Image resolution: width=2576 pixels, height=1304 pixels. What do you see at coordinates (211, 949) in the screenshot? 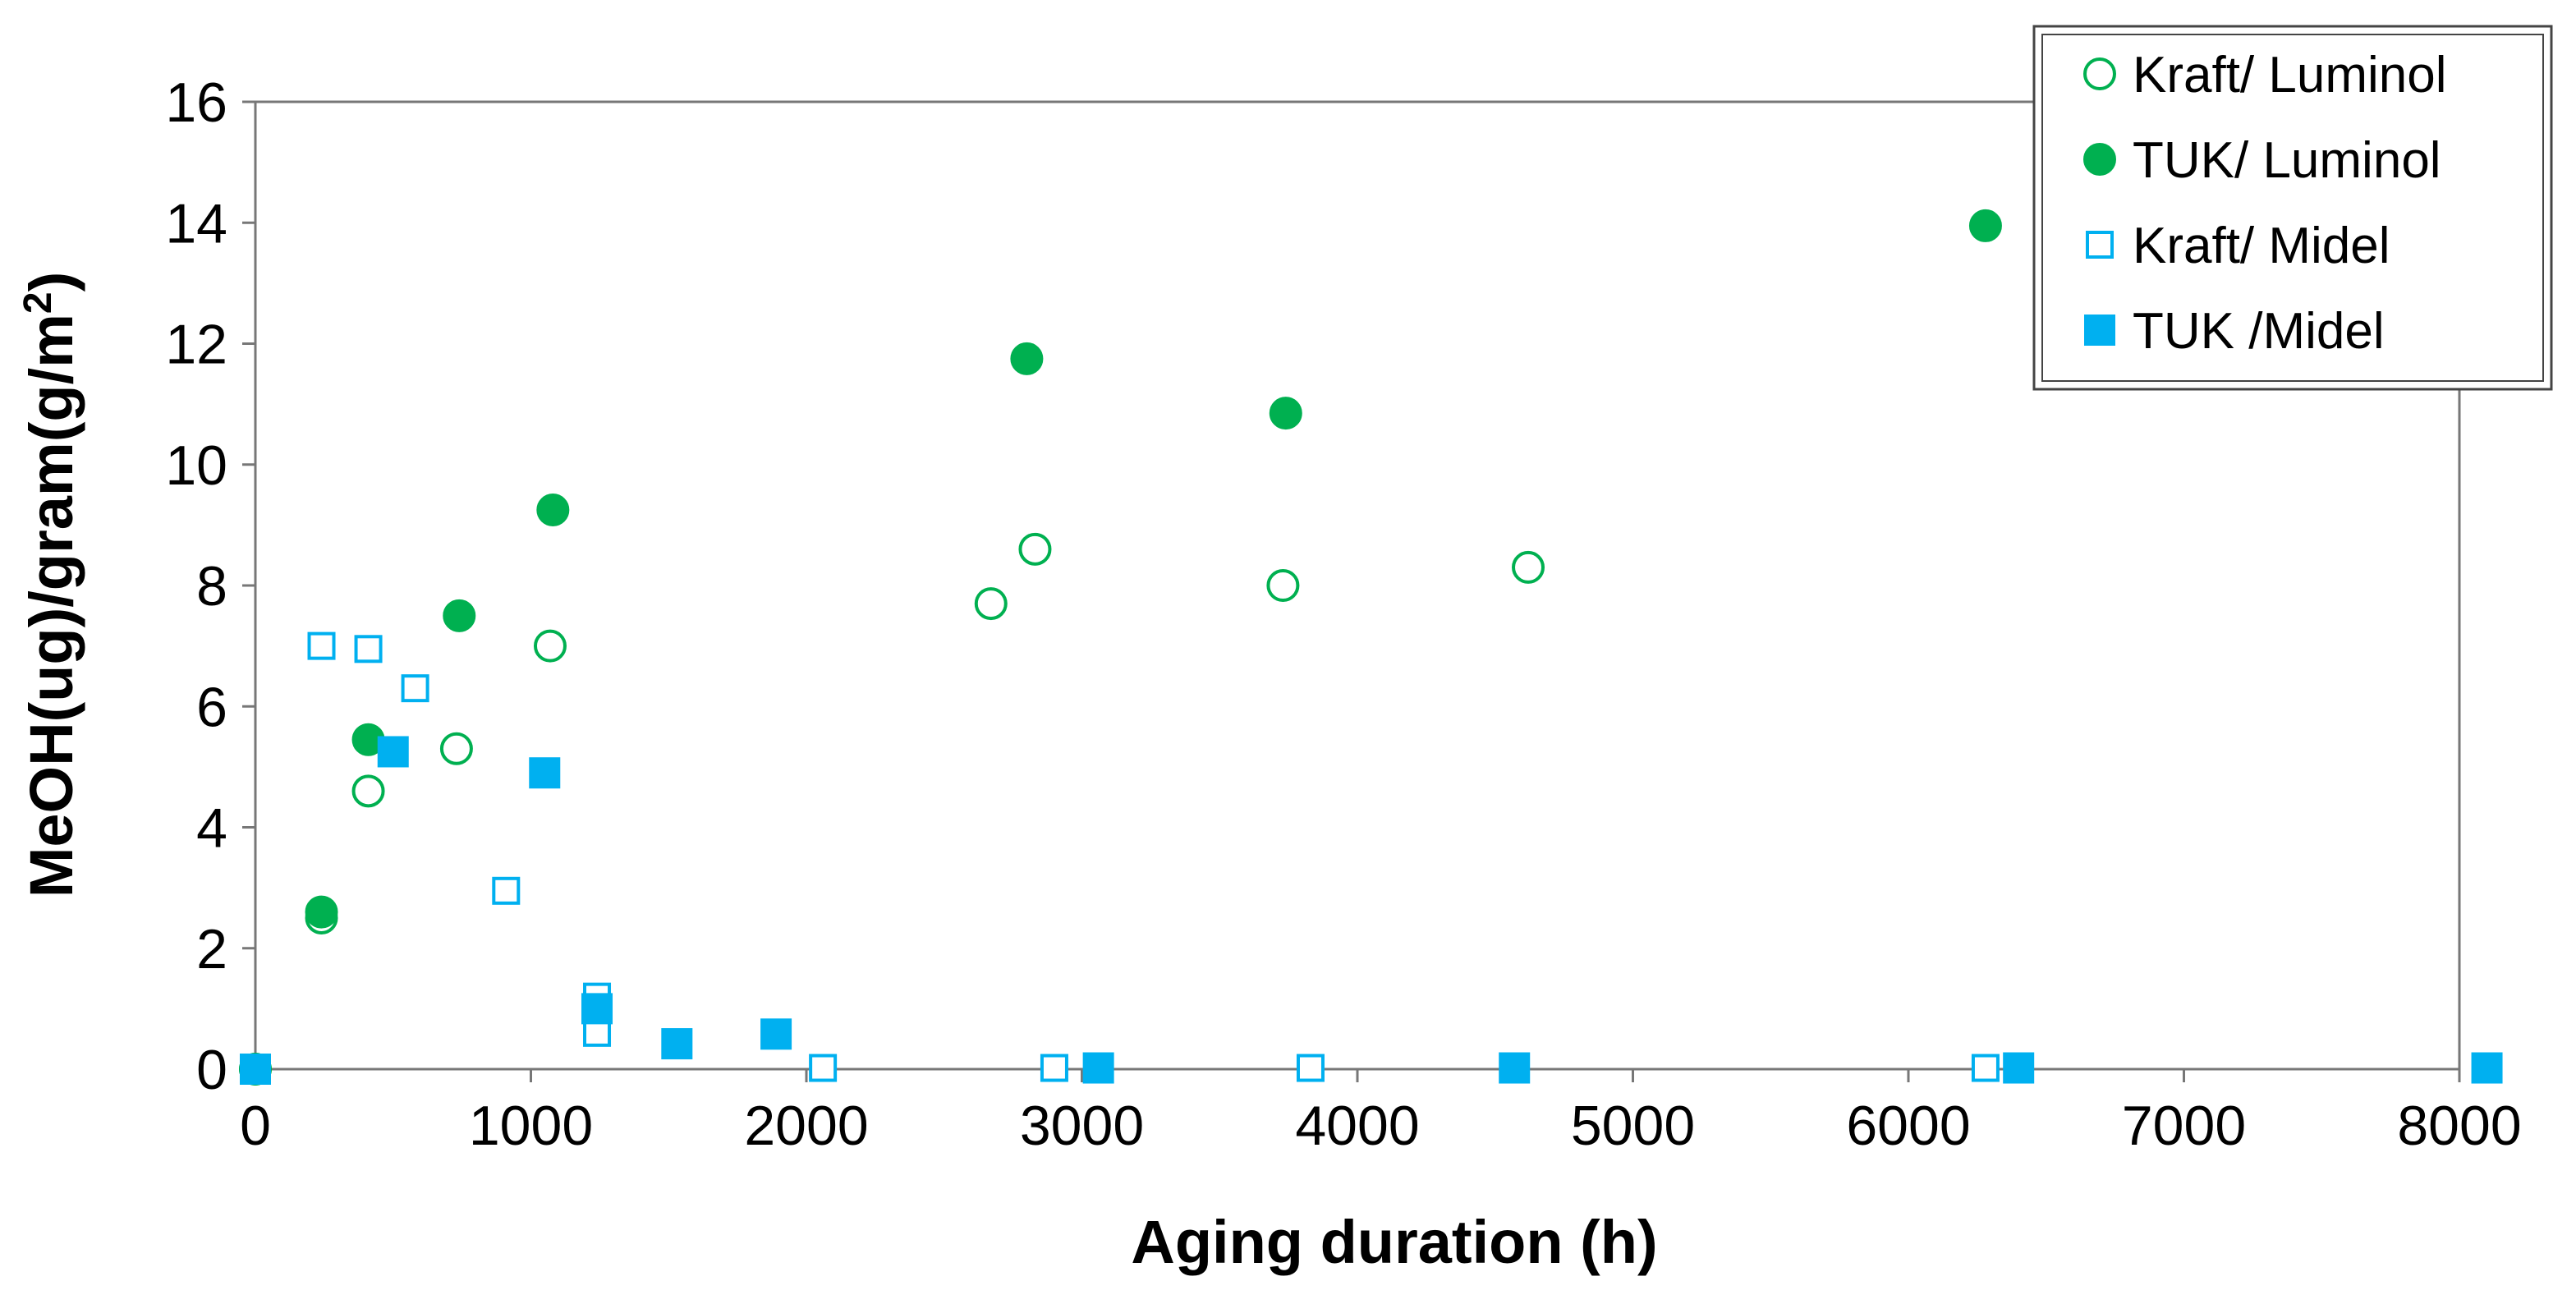
I see `y-tick-label: 2` at bounding box center [211, 949].